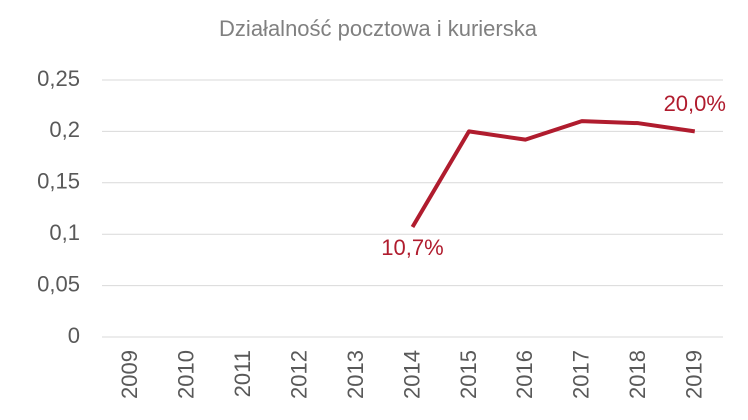  I want to click on x-tick-label: 2012, so click(298, 374).